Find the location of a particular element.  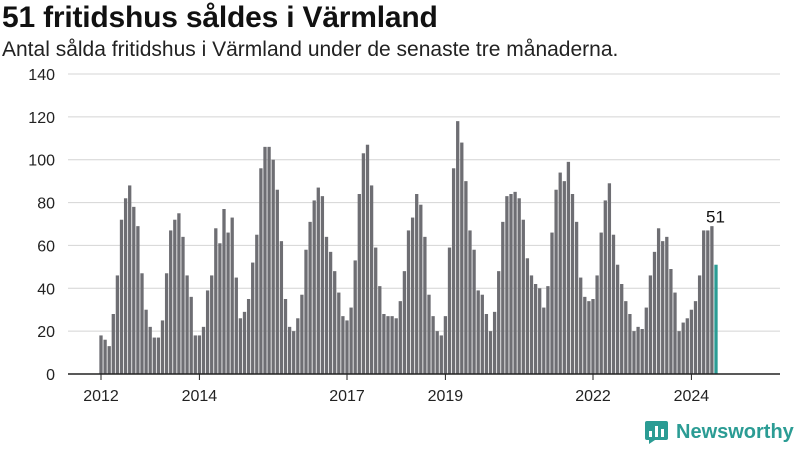

bar-highlight is located at coordinates (716, 319).